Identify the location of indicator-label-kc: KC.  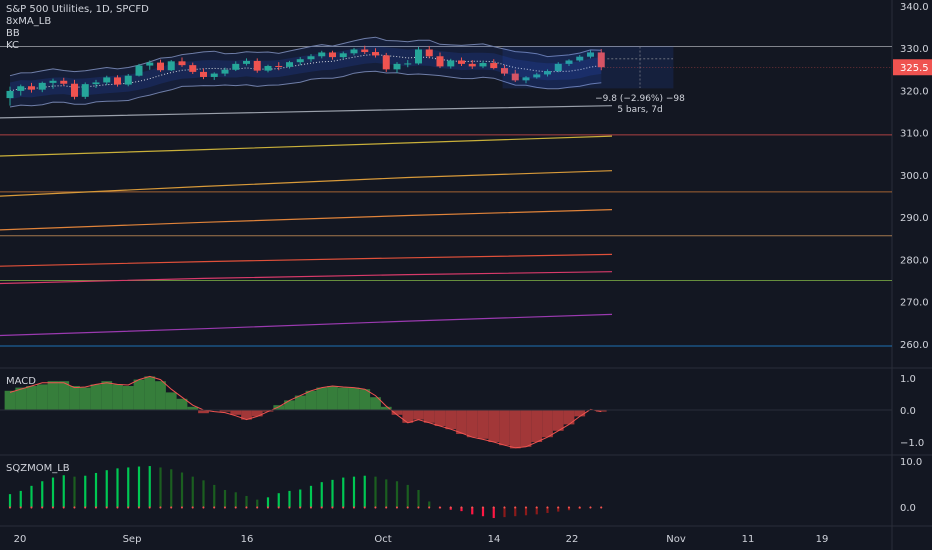
(12, 45).